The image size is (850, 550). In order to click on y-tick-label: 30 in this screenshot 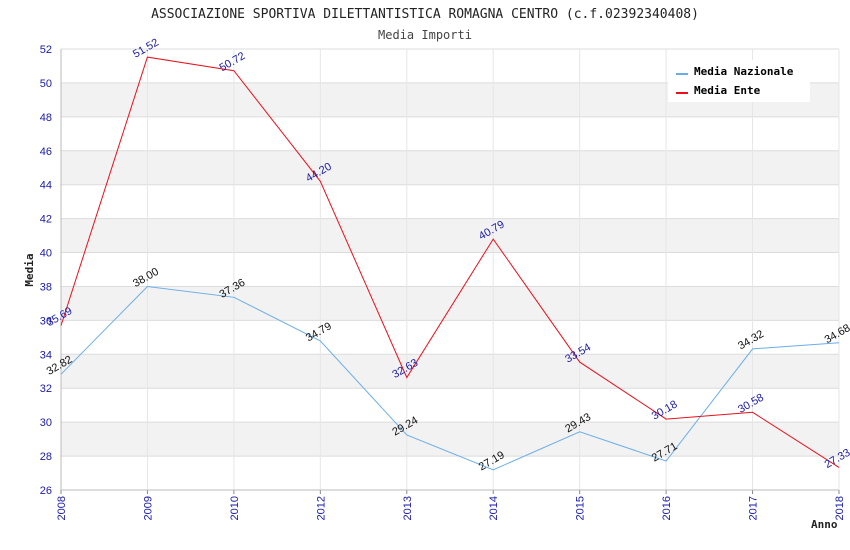, I will do `click(46, 423)`.